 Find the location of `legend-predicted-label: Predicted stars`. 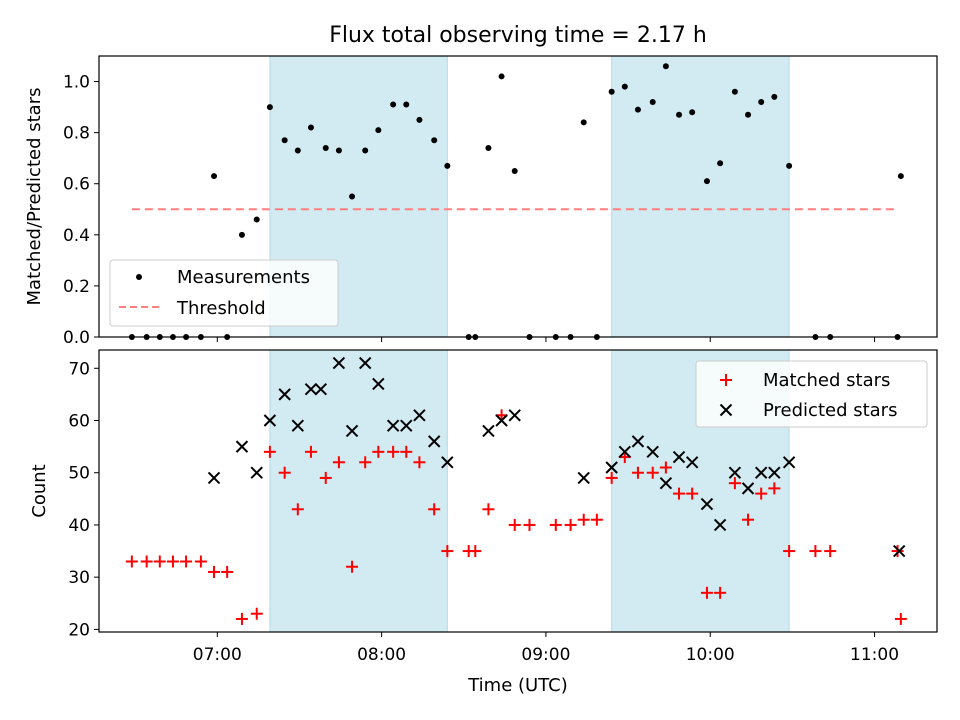

legend-predicted-label: Predicted stars is located at coordinates (830, 410).